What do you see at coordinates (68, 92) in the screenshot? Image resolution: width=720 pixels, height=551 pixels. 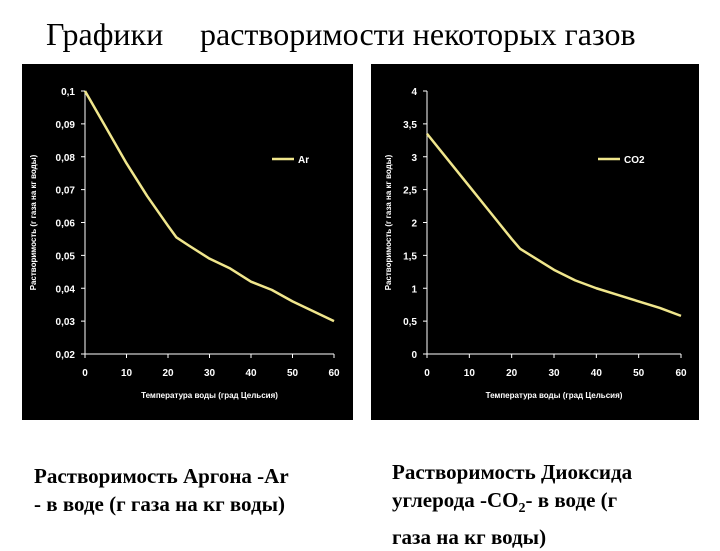 I see `y-tick-label: 0,1` at bounding box center [68, 92].